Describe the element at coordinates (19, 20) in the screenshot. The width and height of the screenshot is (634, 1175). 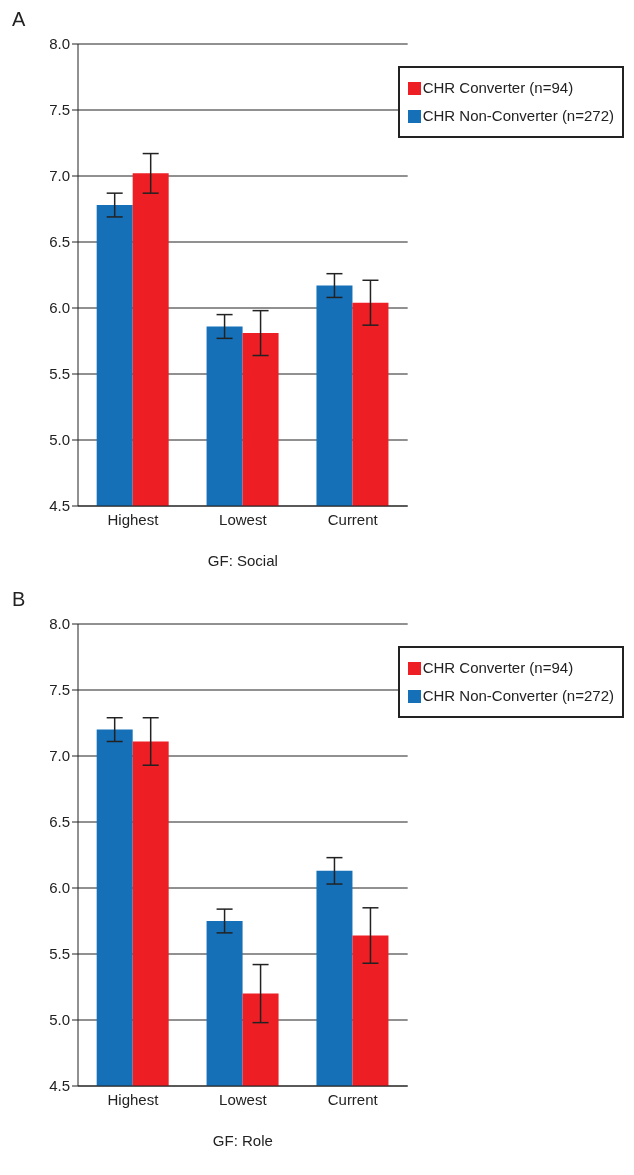
I see `chart-title: A` at that location.